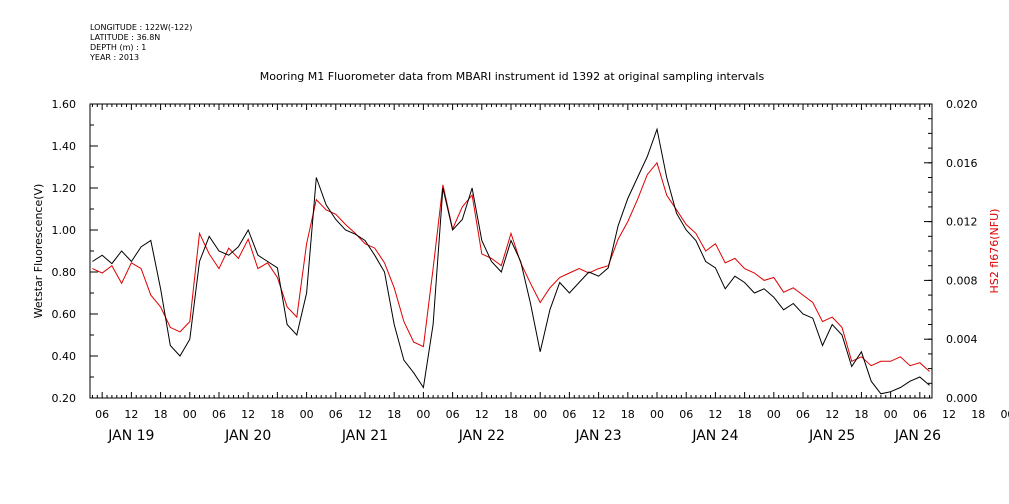 The image size is (1009, 504). Describe the element at coordinates (64, 230) in the screenshot. I see `y-left-tick-label: 1.00` at that location.